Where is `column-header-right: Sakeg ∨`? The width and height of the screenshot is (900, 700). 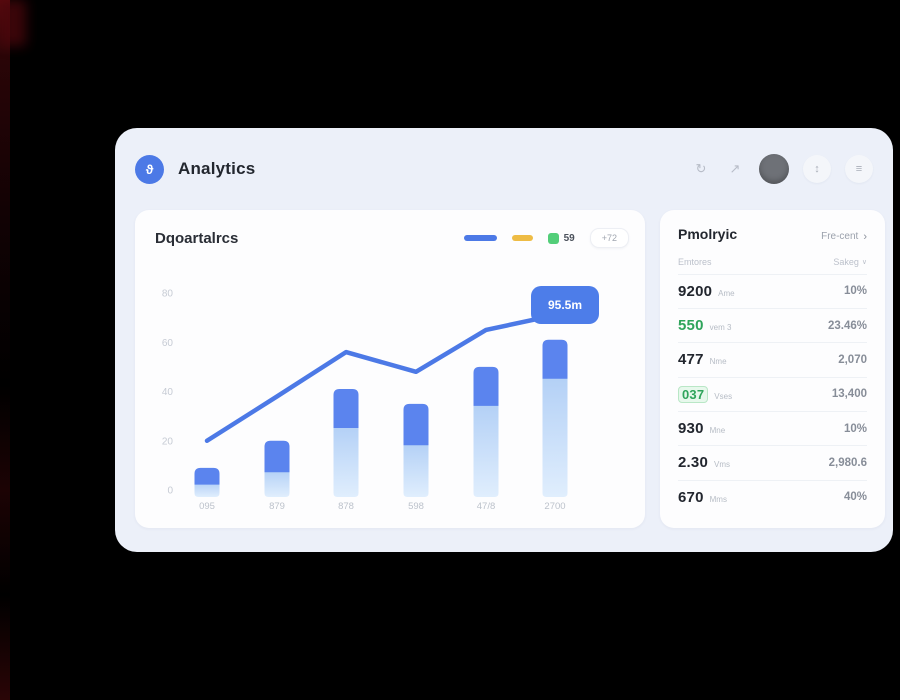
column-header-right: Sakeg ∨ is located at coordinates (850, 261).